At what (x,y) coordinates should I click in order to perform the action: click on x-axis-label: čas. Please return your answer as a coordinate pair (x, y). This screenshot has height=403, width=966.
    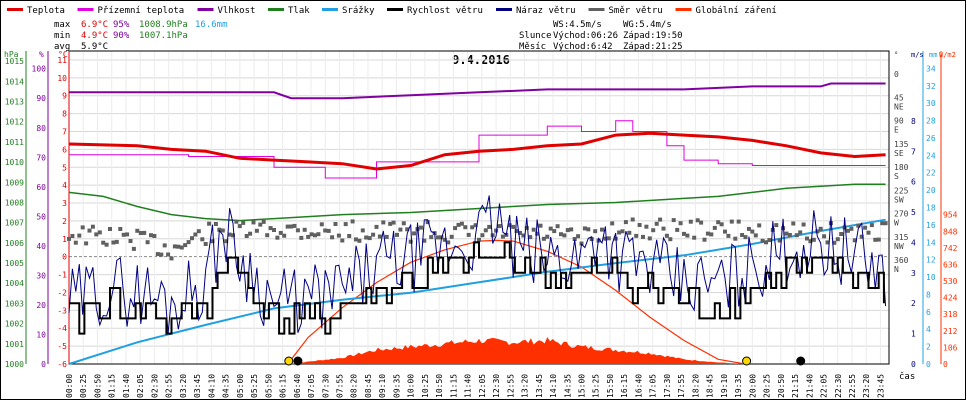
    Looking at the image, I should click on (907, 376).